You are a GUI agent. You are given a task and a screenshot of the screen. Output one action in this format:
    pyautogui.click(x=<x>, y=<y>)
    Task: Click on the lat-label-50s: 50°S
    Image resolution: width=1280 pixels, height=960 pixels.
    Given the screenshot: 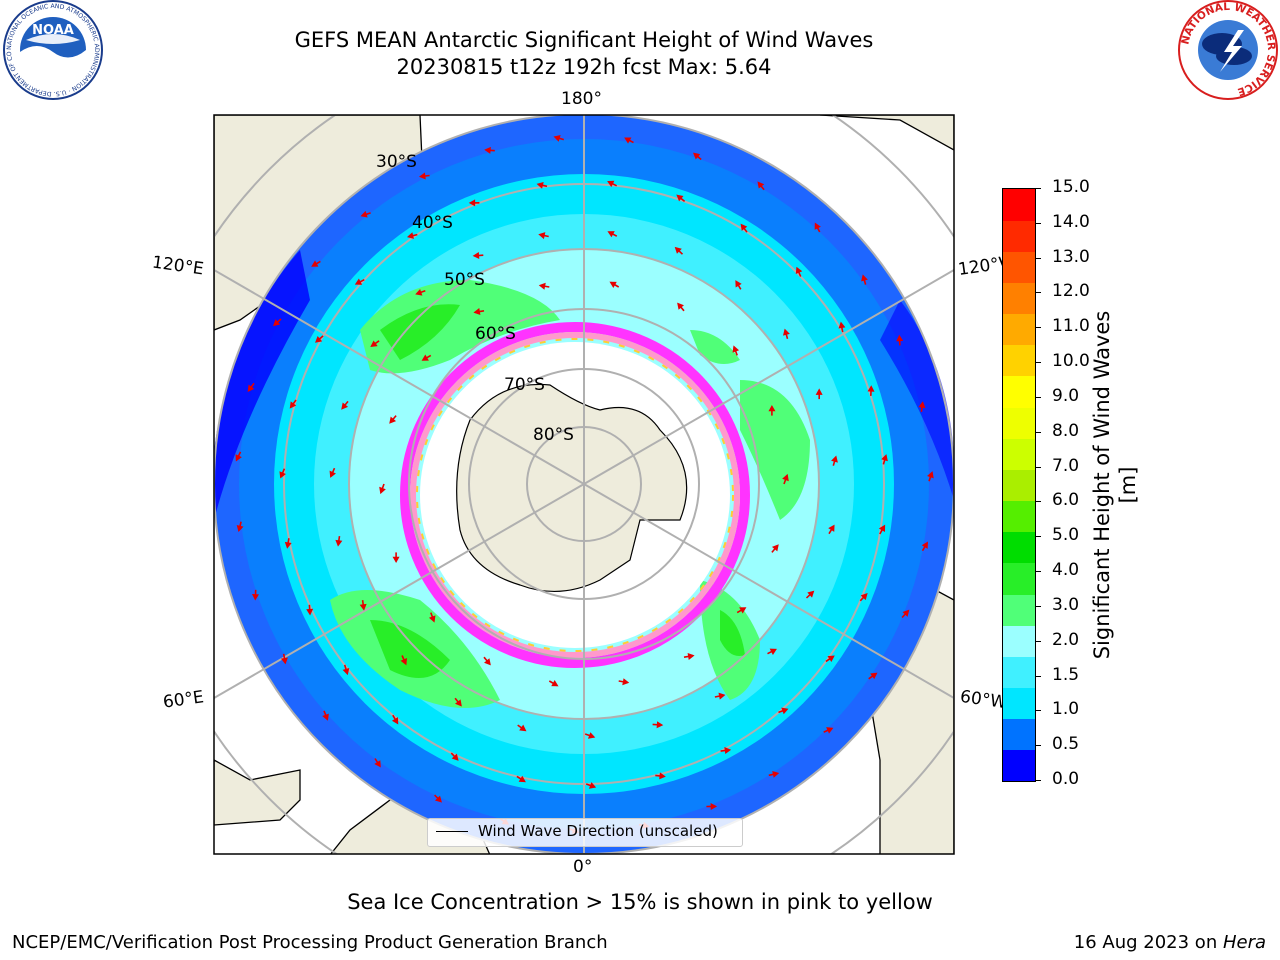 What is the action you would take?
    pyautogui.click(x=464, y=280)
    